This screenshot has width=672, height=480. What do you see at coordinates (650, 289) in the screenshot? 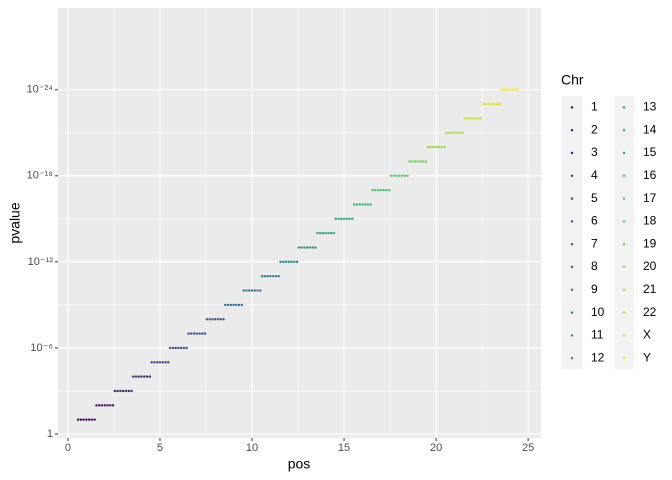
I see `legend-label: 21` at bounding box center [650, 289].